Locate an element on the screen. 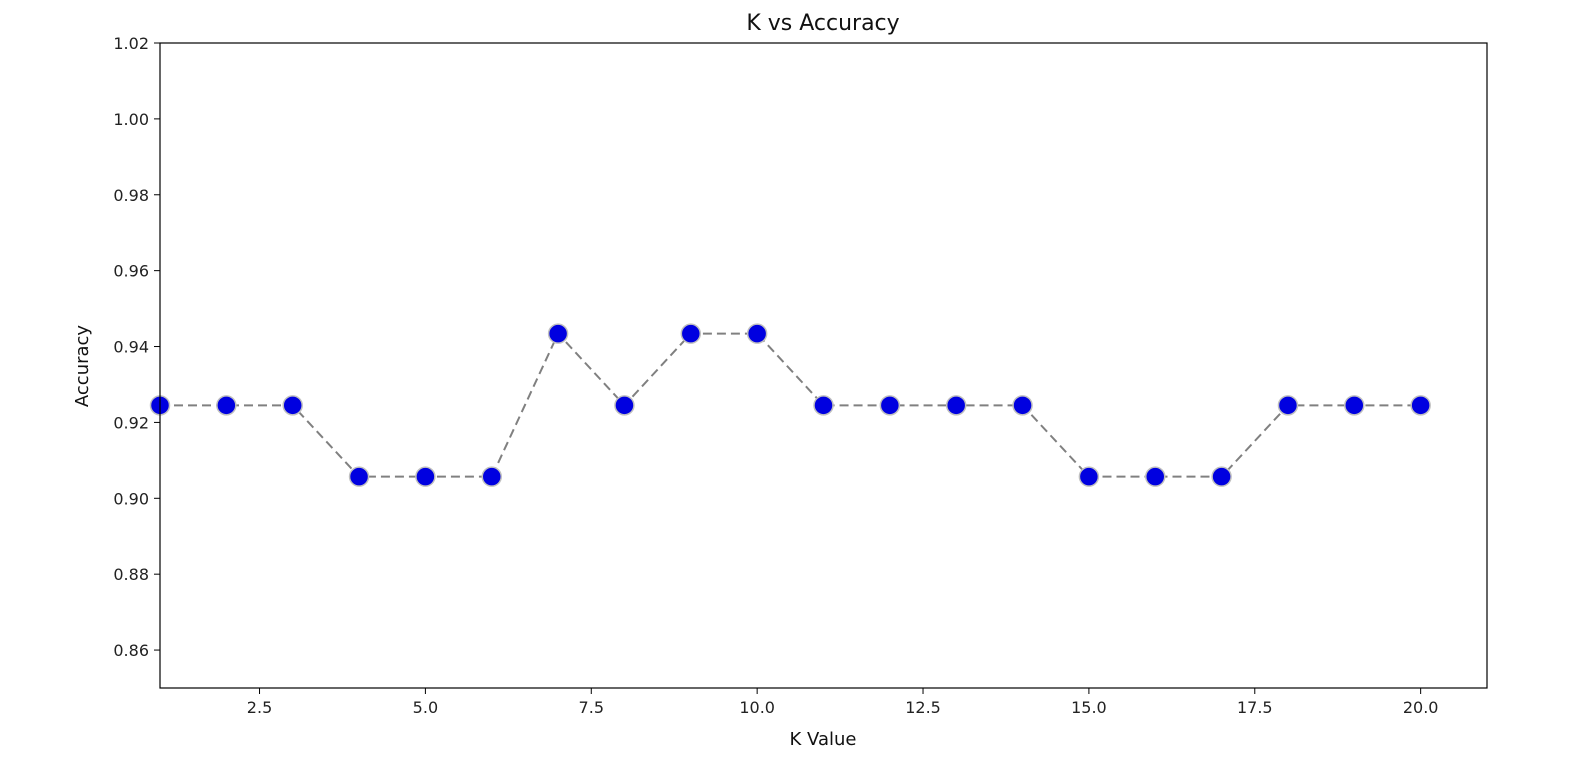  y-tick-label: 0.96 is located at coordinates (131, 271).